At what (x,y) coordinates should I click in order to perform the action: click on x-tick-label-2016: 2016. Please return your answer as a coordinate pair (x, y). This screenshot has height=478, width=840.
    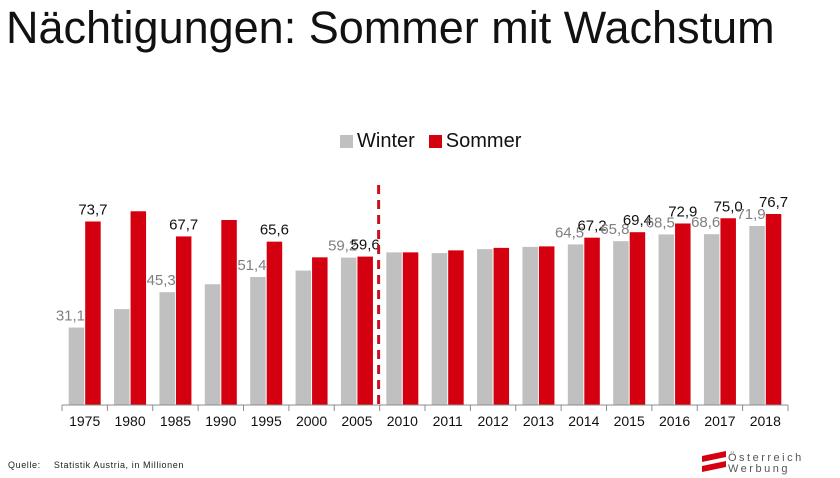
    Looking at the image, I should click on (674, 421).